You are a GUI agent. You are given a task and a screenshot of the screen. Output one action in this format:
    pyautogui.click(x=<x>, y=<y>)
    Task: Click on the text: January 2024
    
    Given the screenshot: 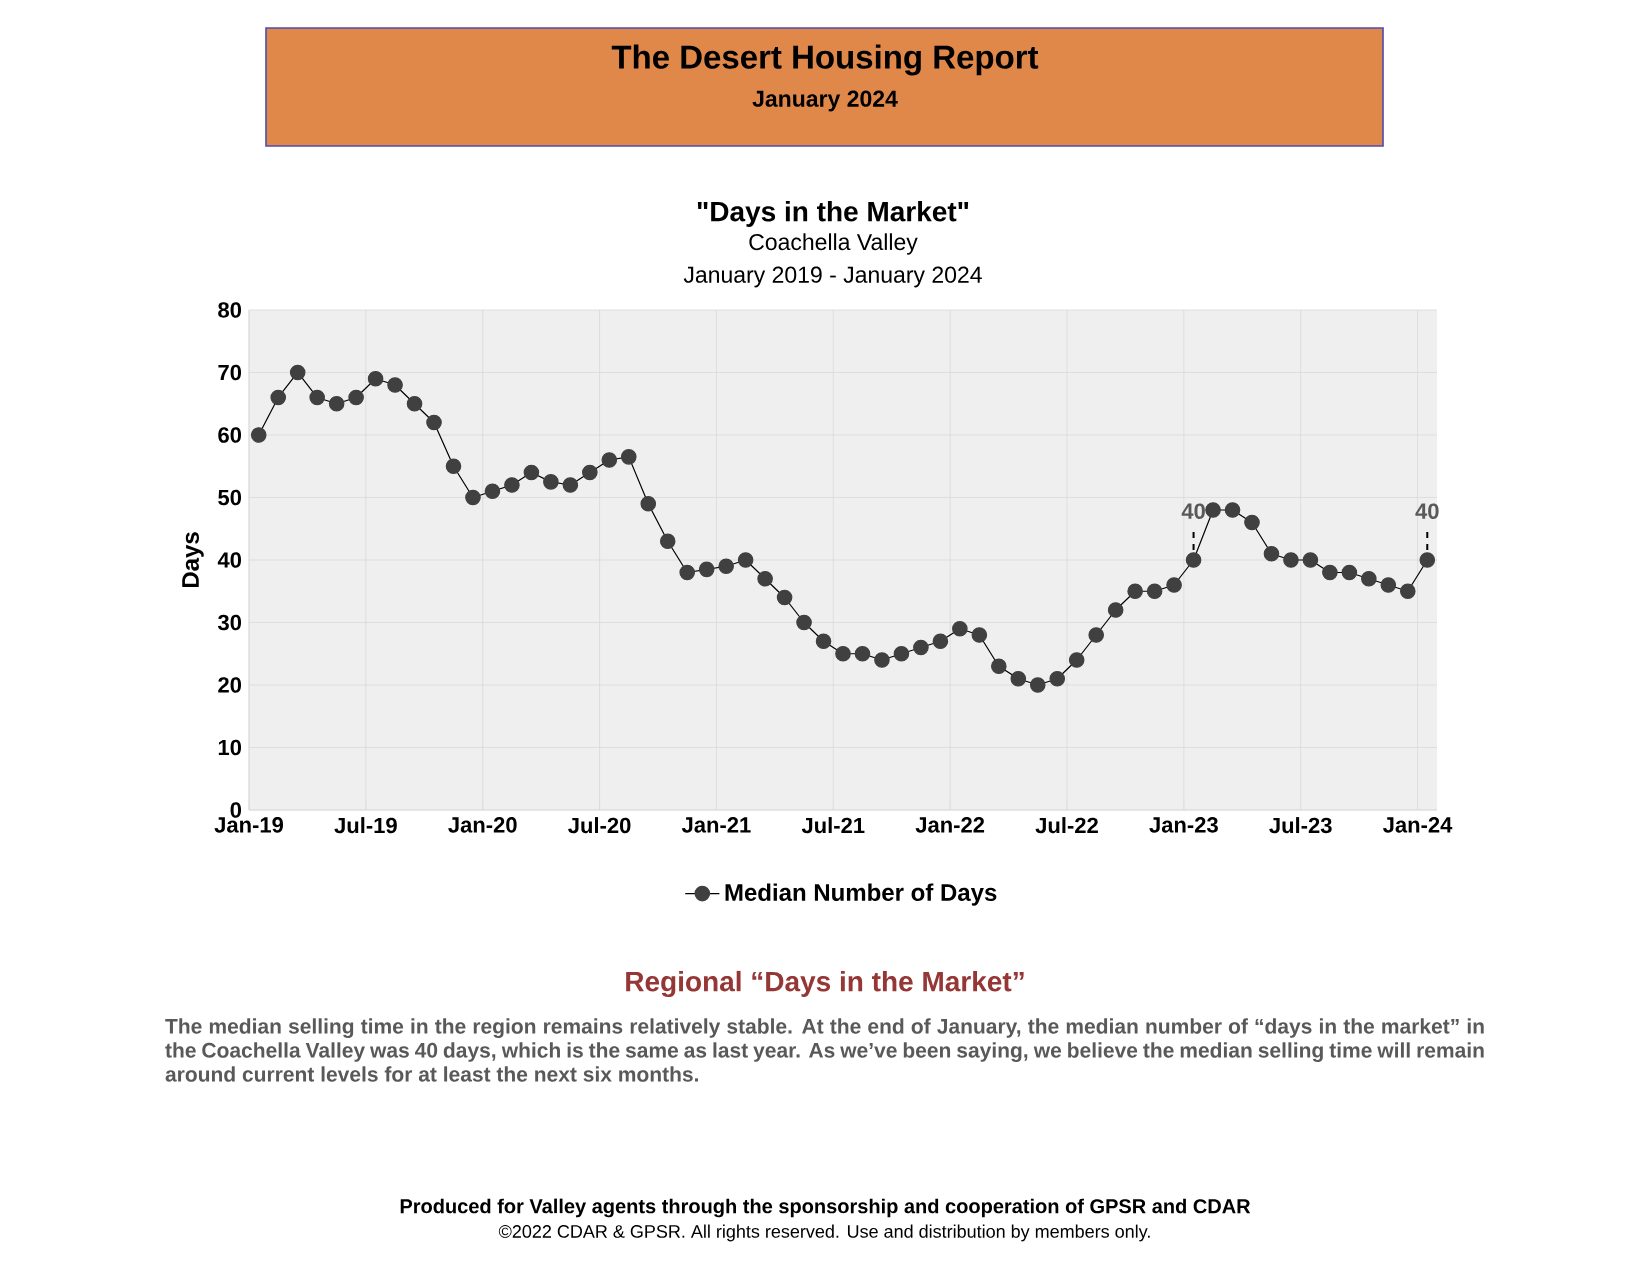 What is the action you would take?
    pyautogui.click(x=825, y=101)
    